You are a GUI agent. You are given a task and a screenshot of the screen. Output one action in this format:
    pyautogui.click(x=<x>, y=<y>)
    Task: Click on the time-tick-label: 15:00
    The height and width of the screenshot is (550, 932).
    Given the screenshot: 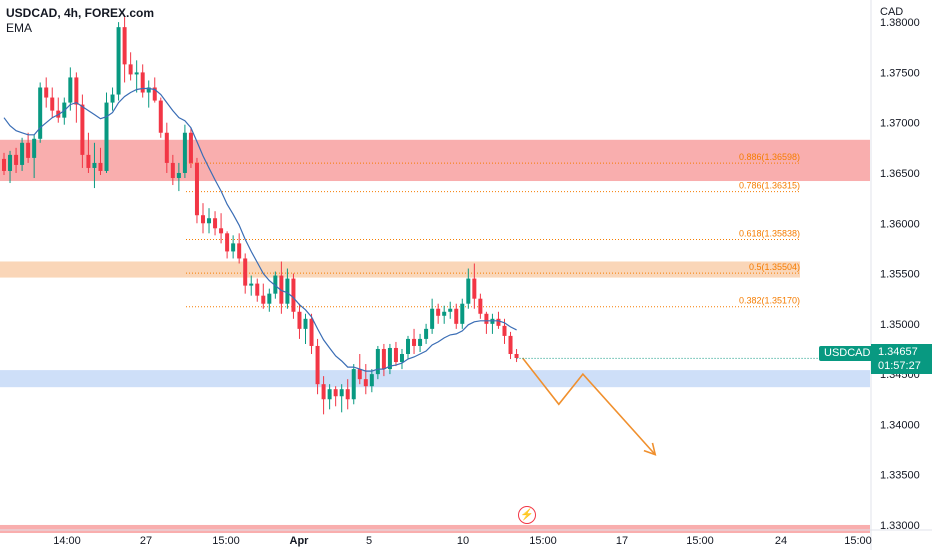 What is the action you would take?
    pyautogui.click(x=226, y=541)
    